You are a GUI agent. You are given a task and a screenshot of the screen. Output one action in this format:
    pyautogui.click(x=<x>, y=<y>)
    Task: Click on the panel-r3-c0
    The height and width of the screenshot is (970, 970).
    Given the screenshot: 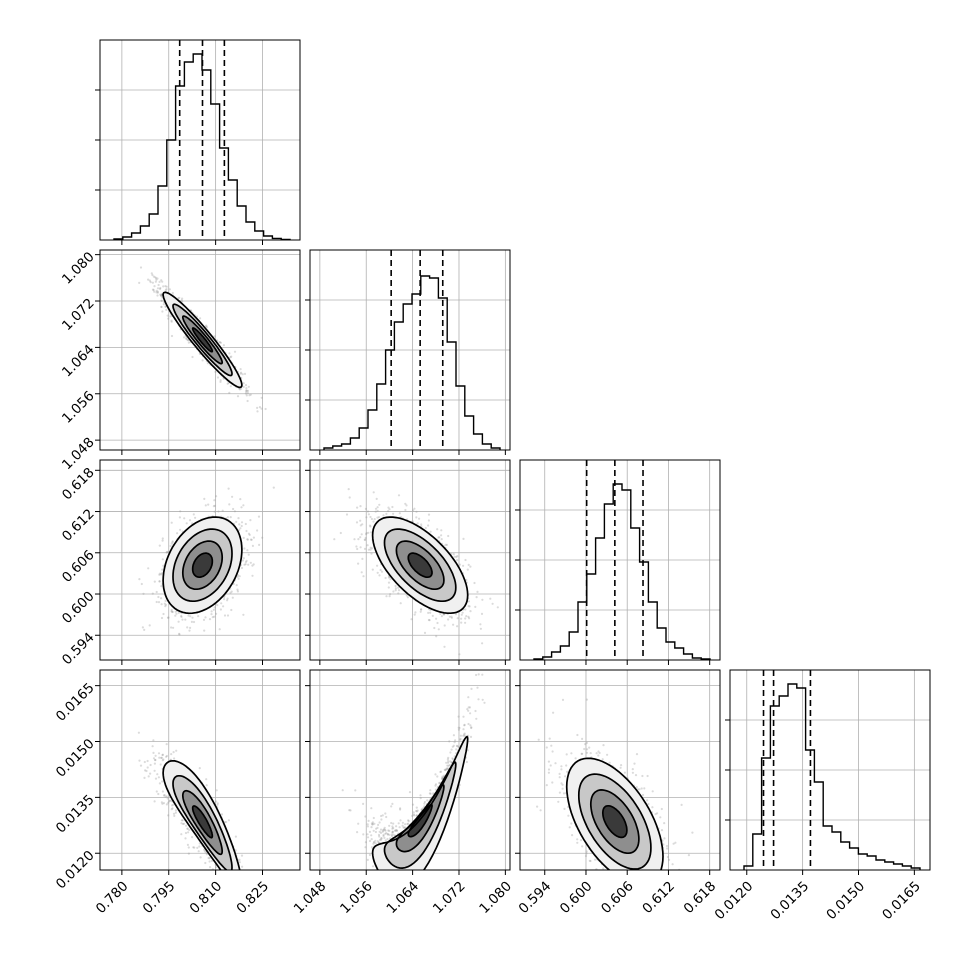 What is the action you would take?
    pyautogui.click(x=198, y=797)
    